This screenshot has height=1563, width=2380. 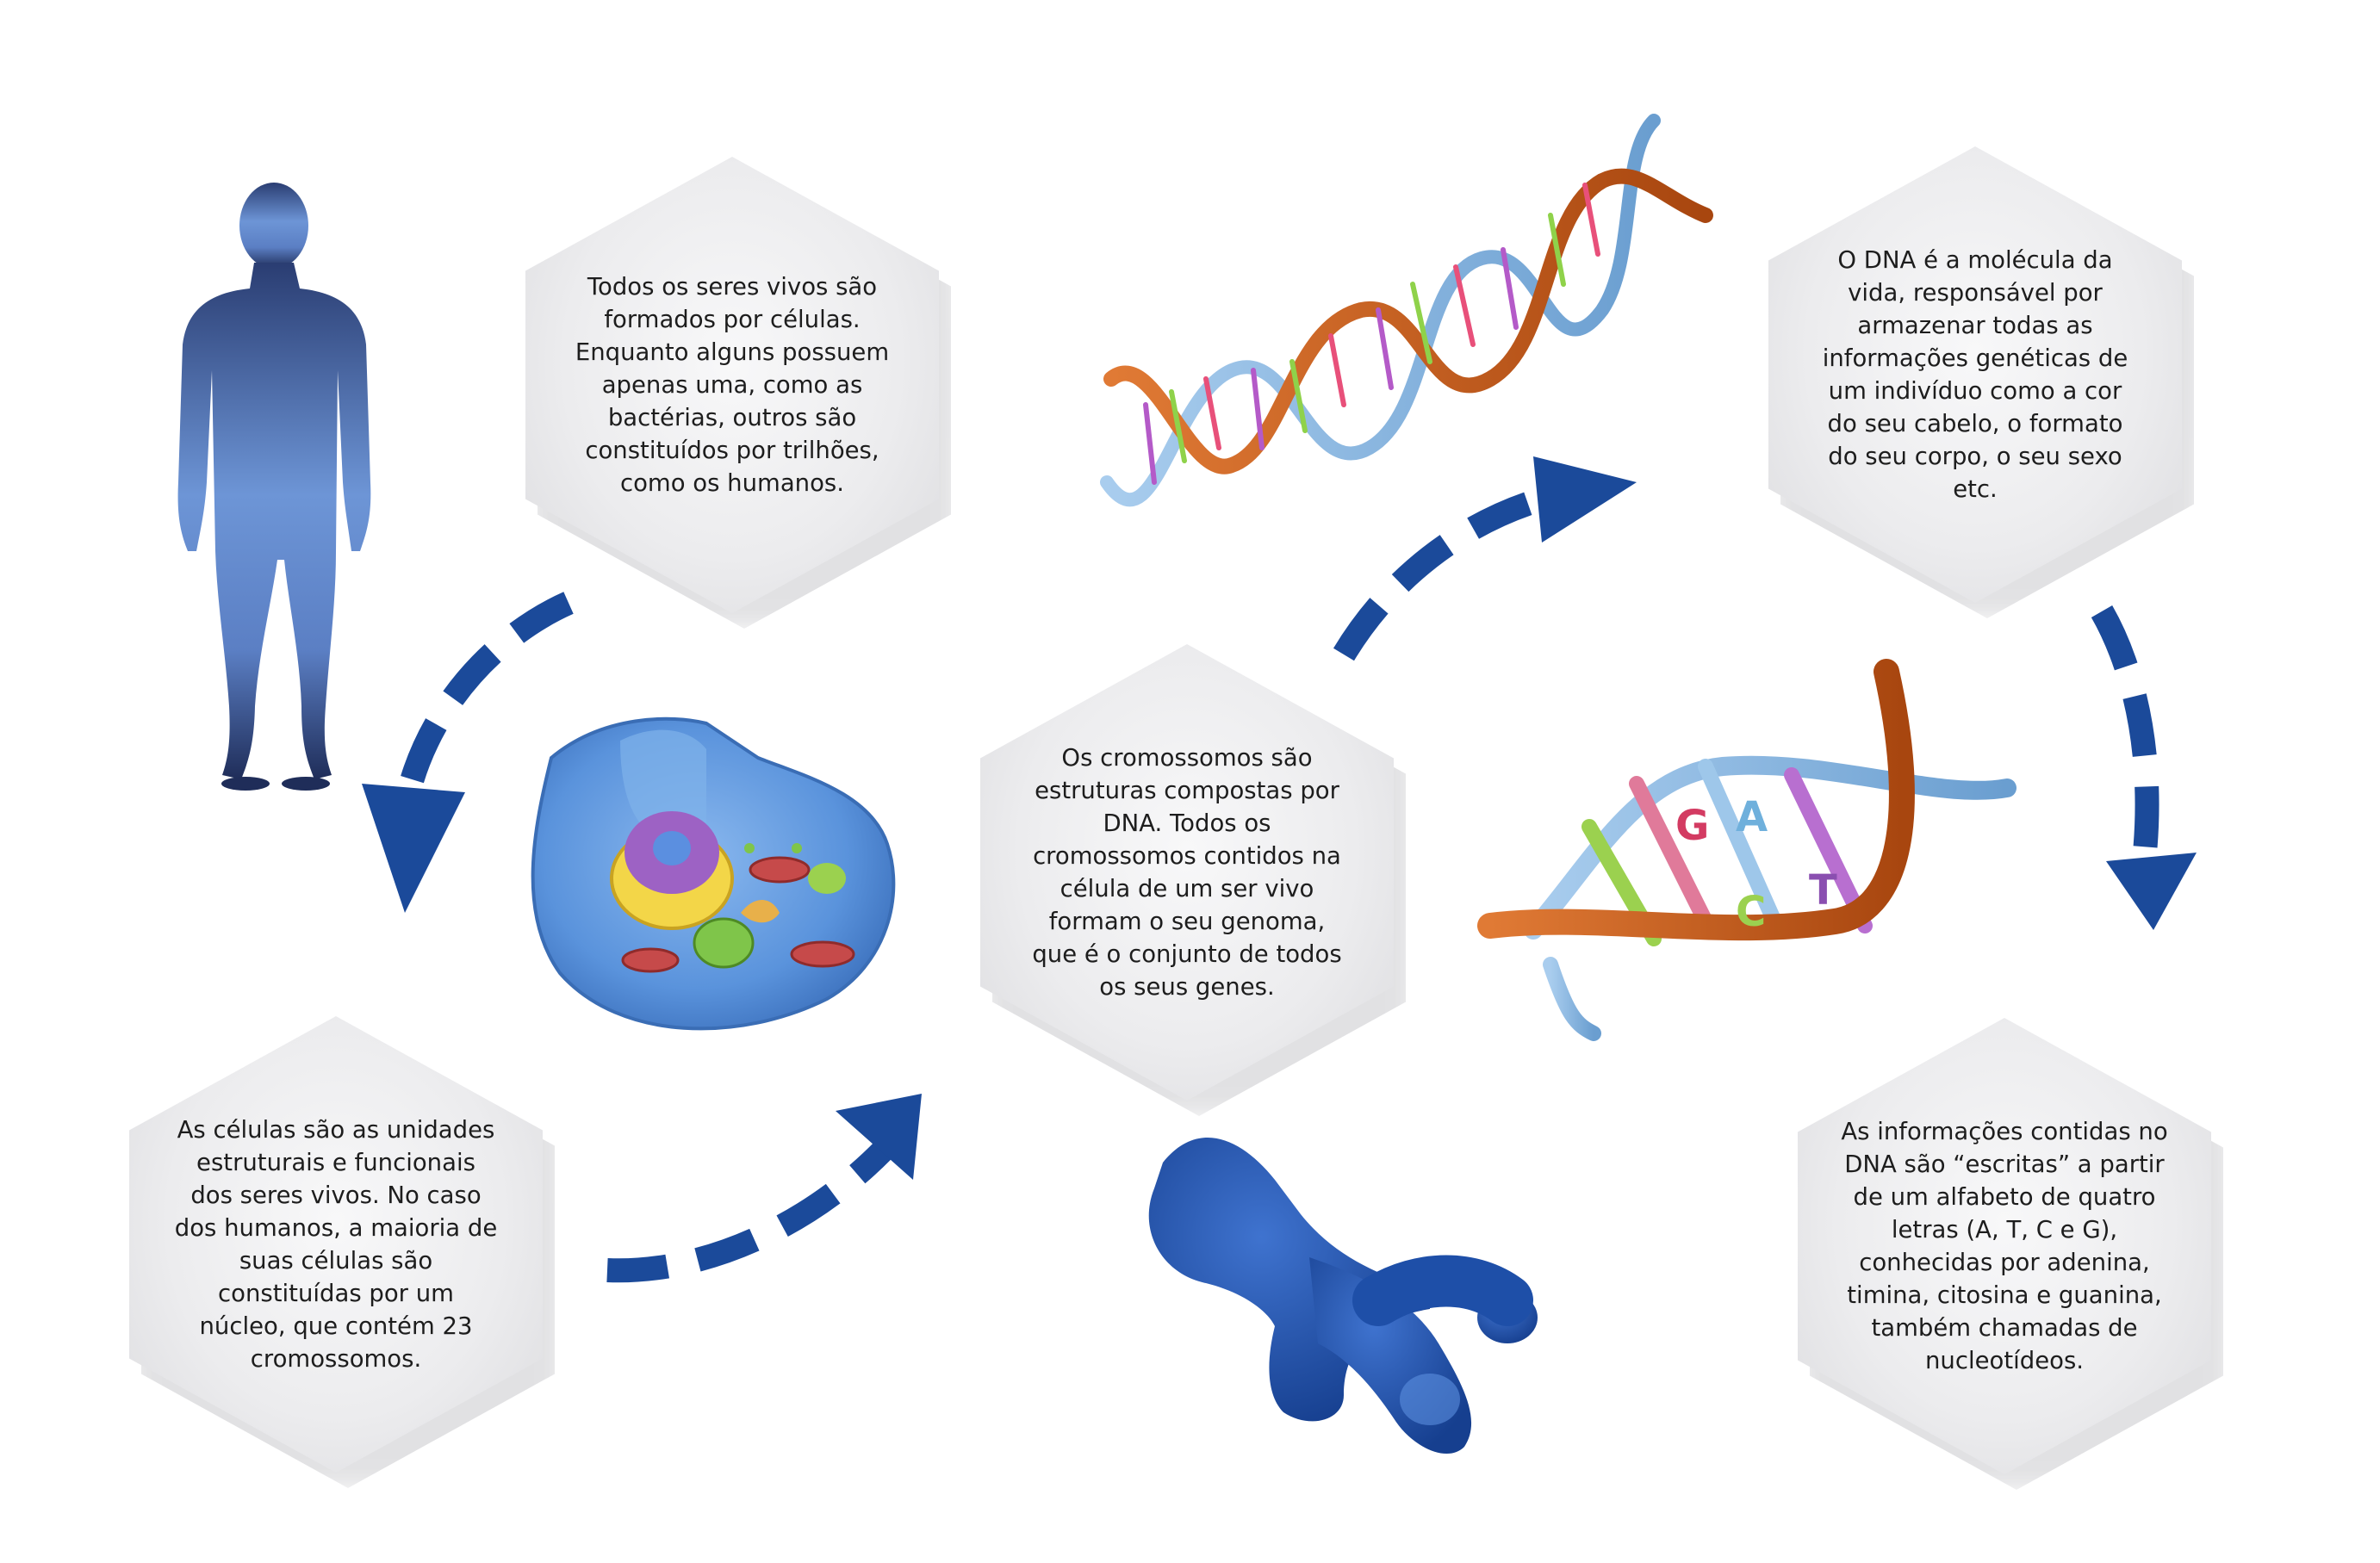 I want to click on base-letter-a: A, so click(x=1752, y=817).